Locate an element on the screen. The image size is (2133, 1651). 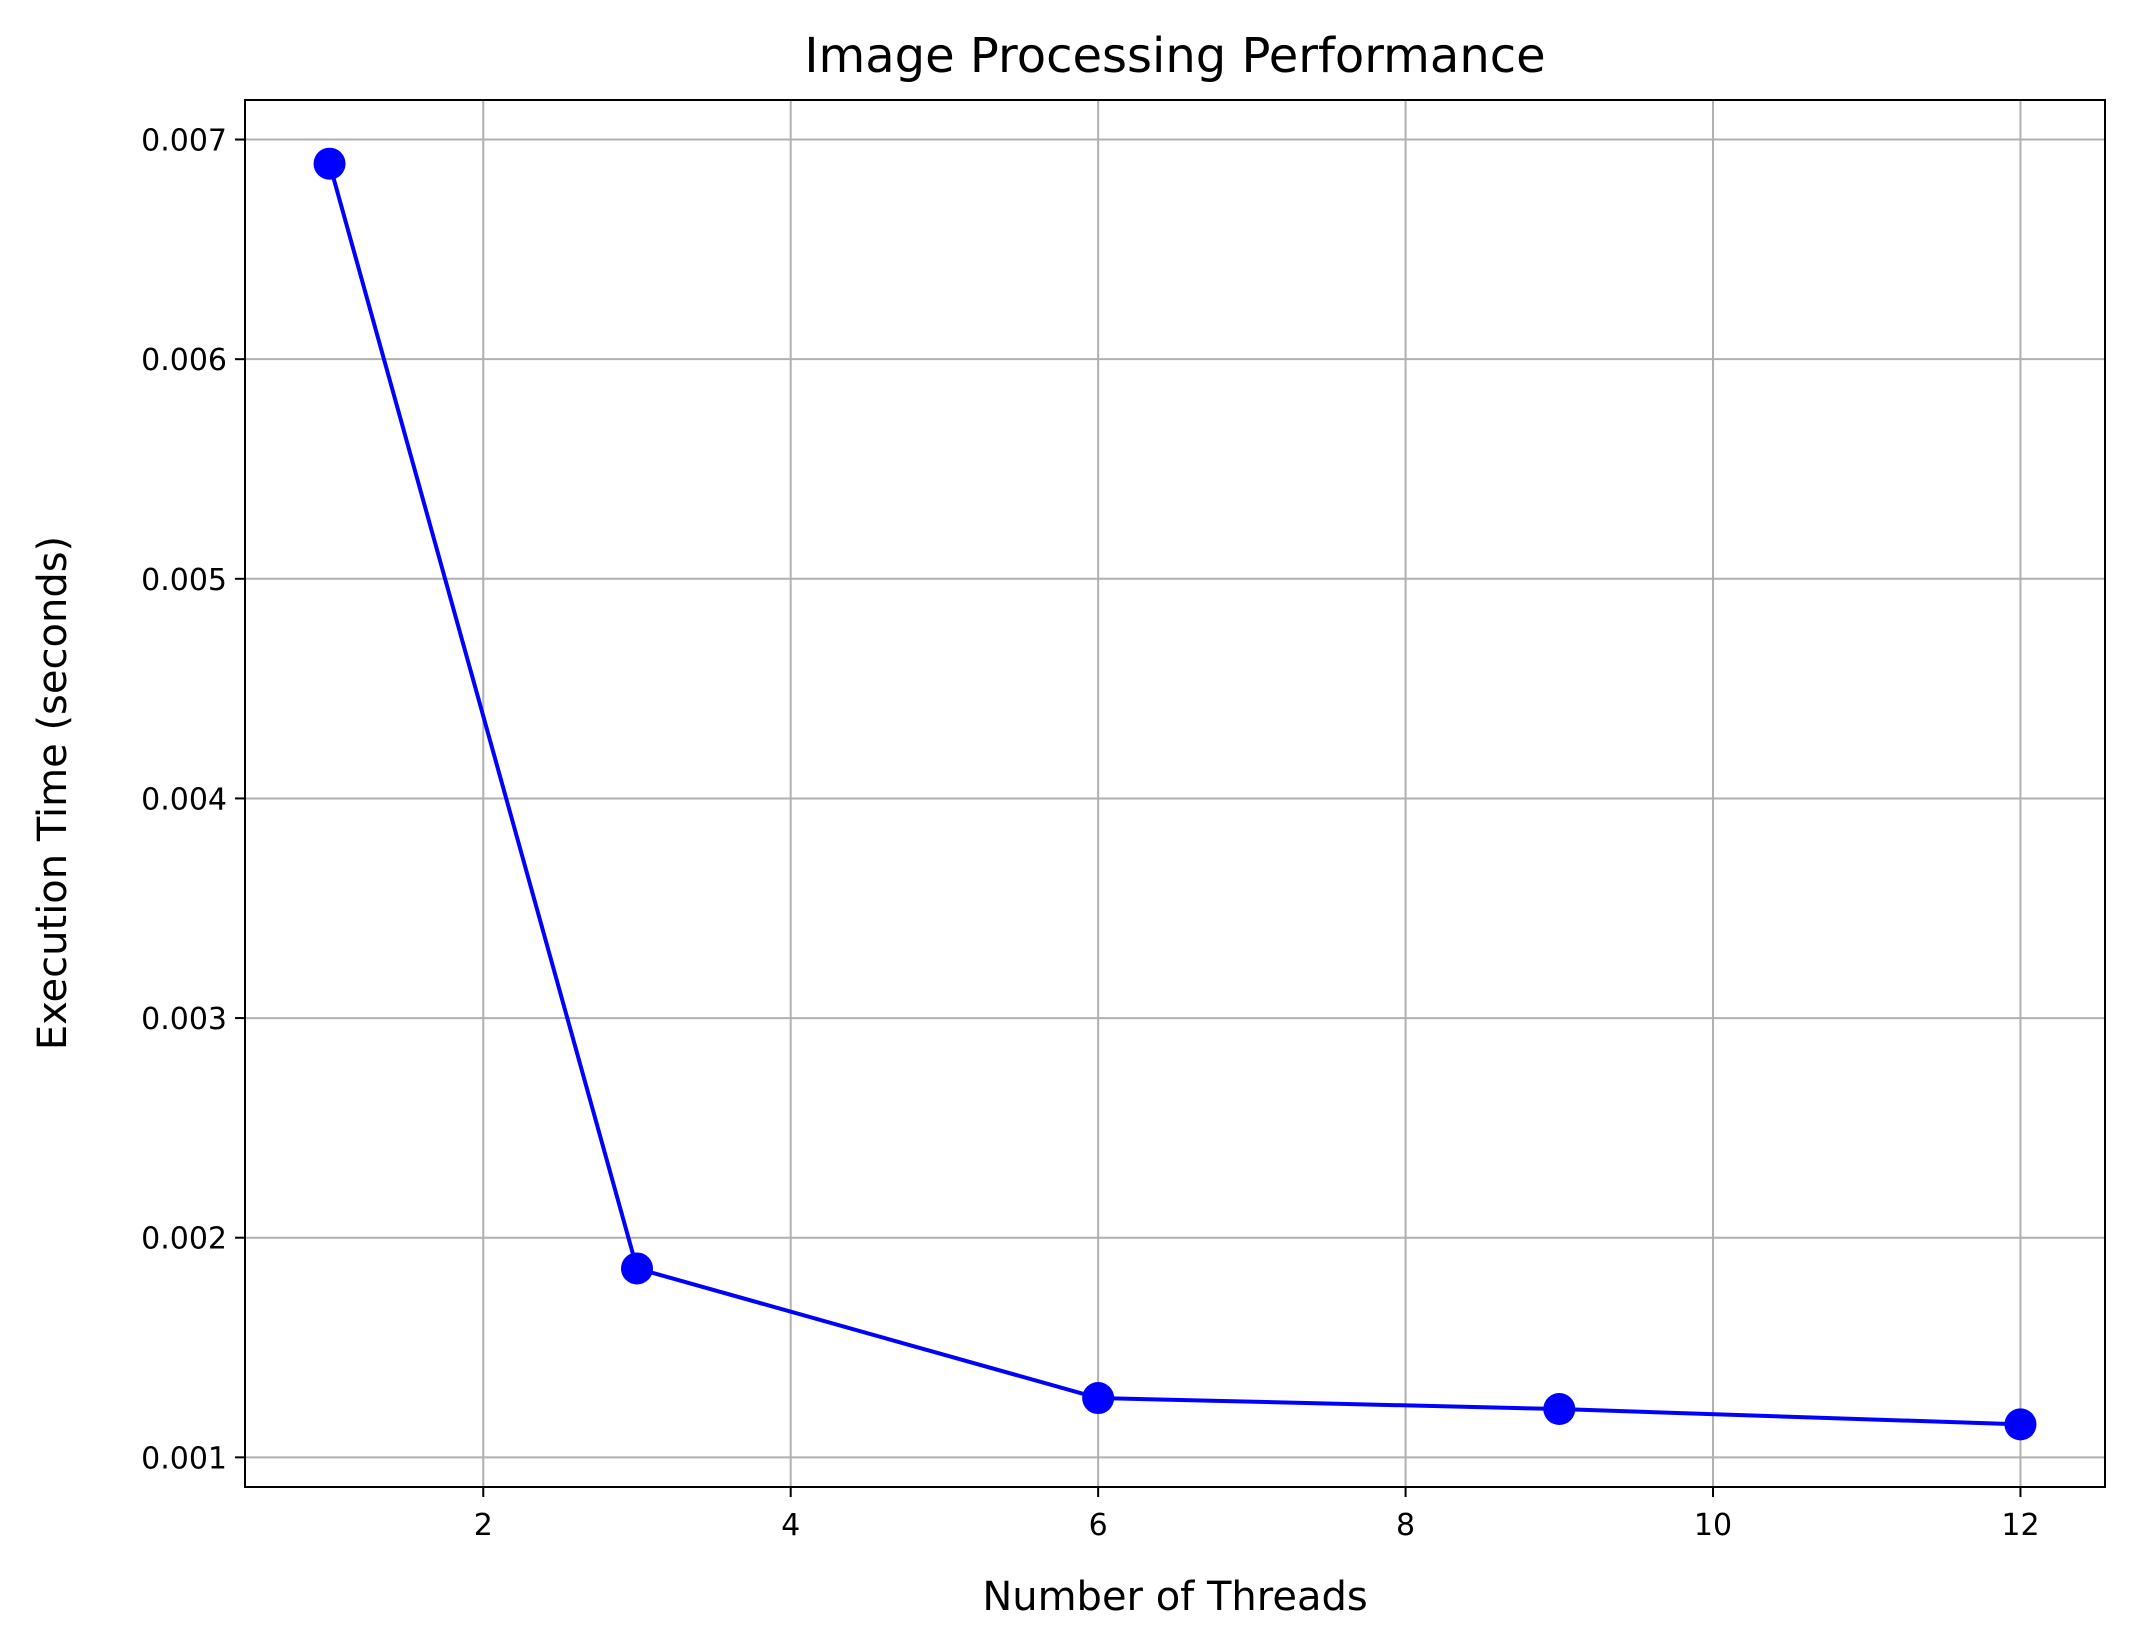
y-tick-label: 0.007 is located at coordinates (184, 141).